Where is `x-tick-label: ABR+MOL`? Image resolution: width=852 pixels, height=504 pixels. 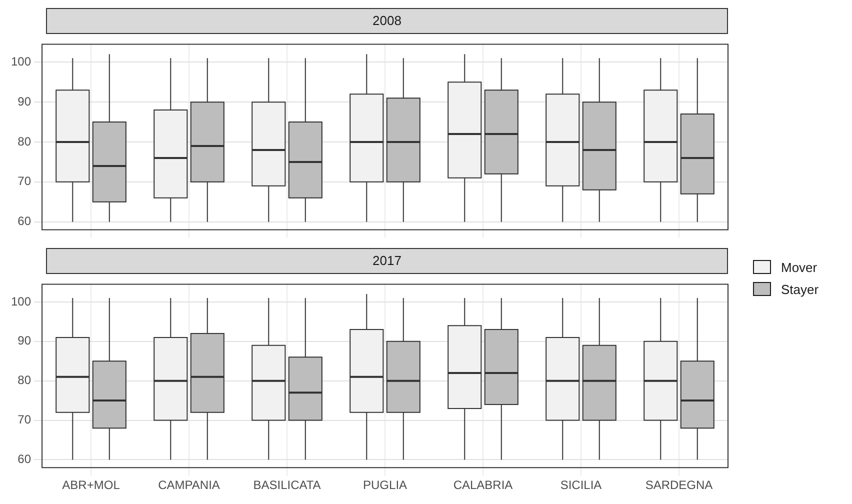 x-tick-label: ABR+MOL is located at coordinates (91, 485).